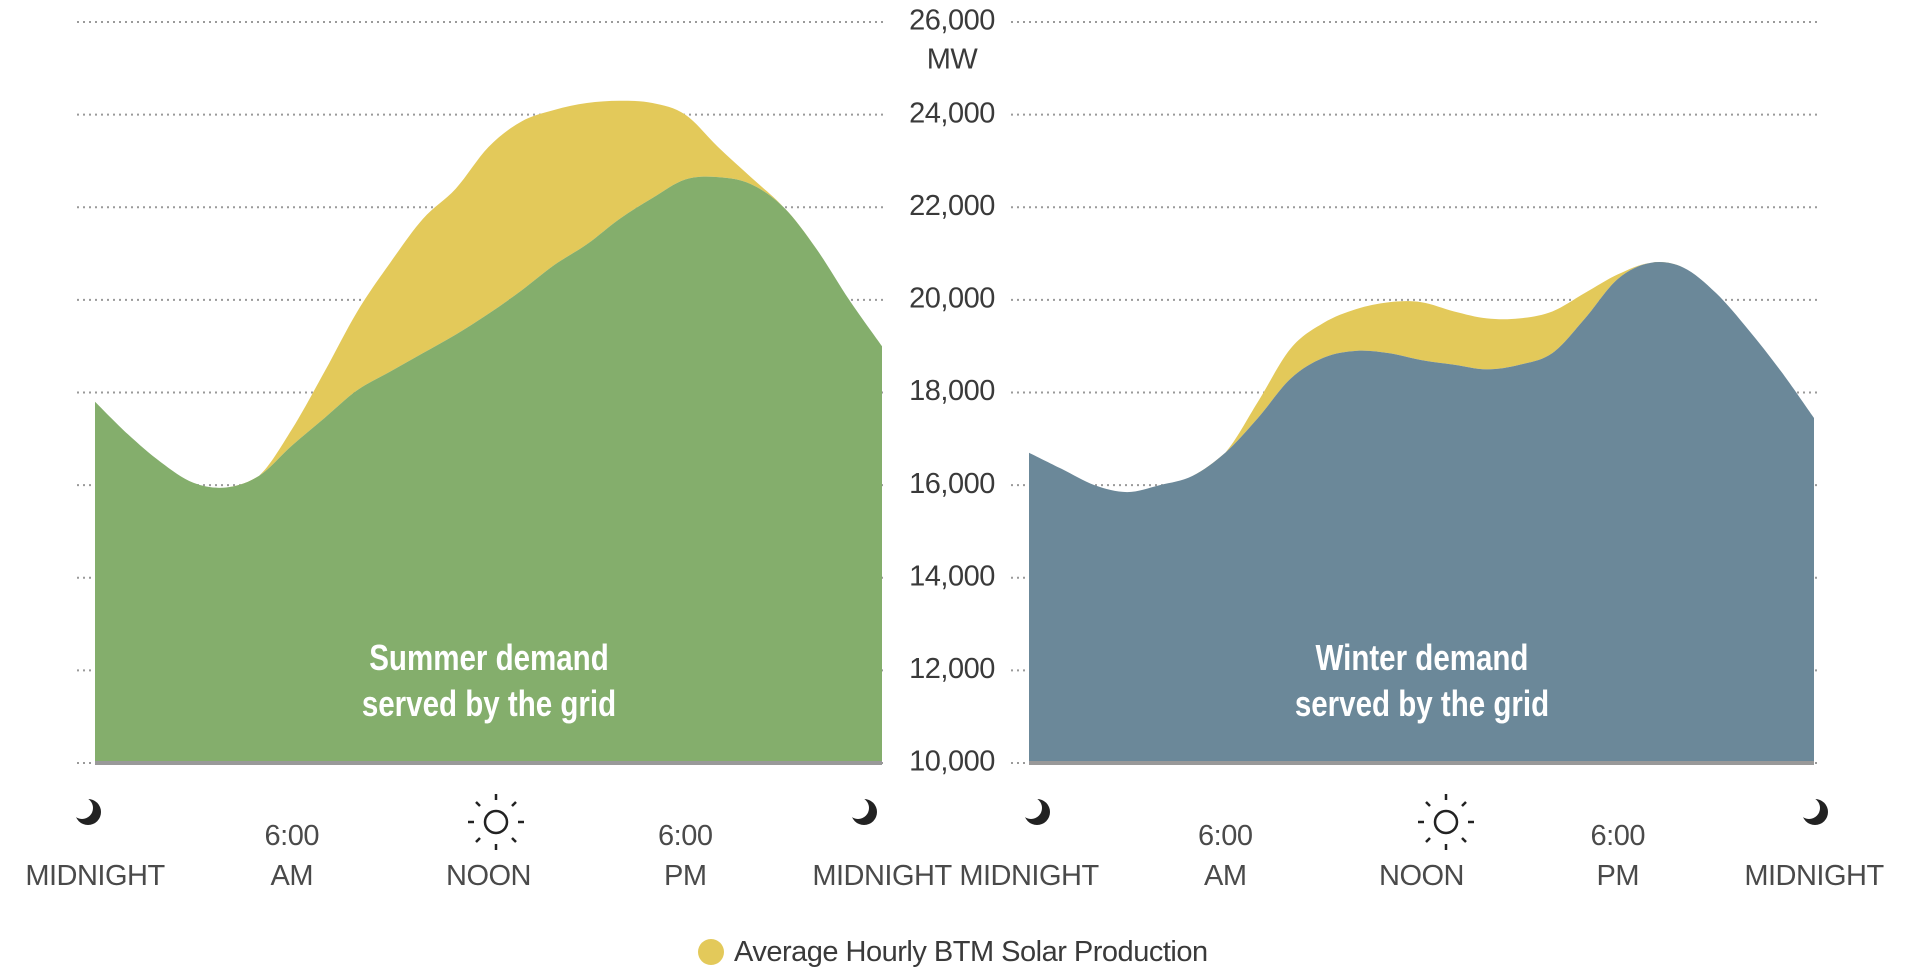  What do you see at coordinates (1421, 377) in the screenshot?
I see `solar-area` at bounding box center [1421, 377].